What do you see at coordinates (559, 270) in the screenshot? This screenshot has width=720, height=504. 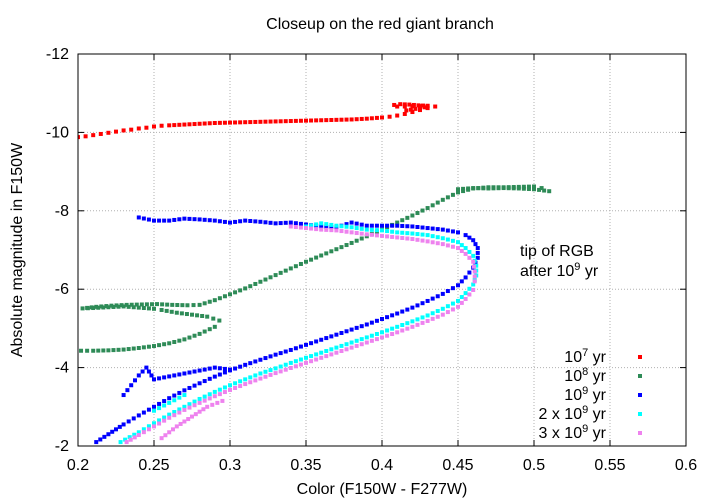 I see `annotation-line2: after 109 yr` at bounding box center [559, 270].